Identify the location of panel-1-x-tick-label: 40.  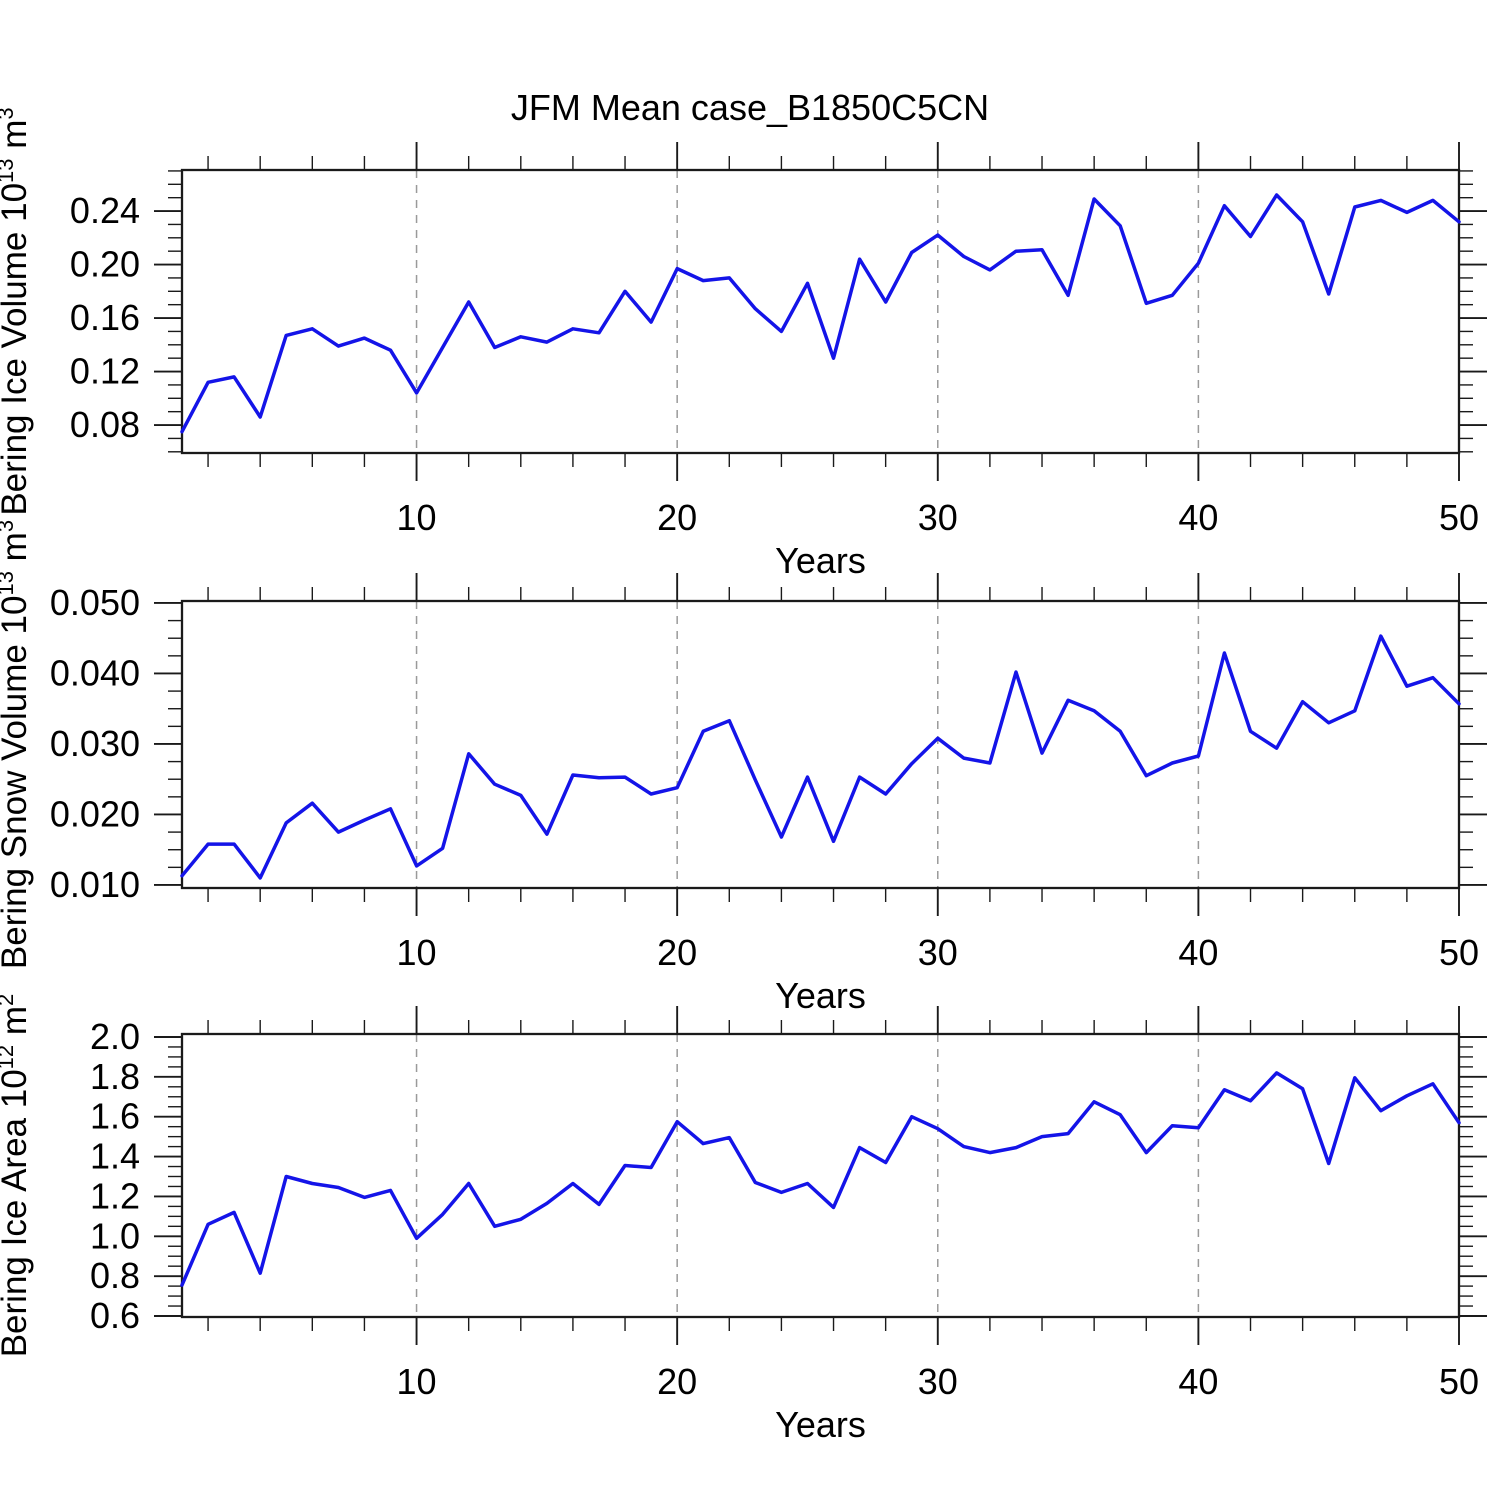
(1198, 517).